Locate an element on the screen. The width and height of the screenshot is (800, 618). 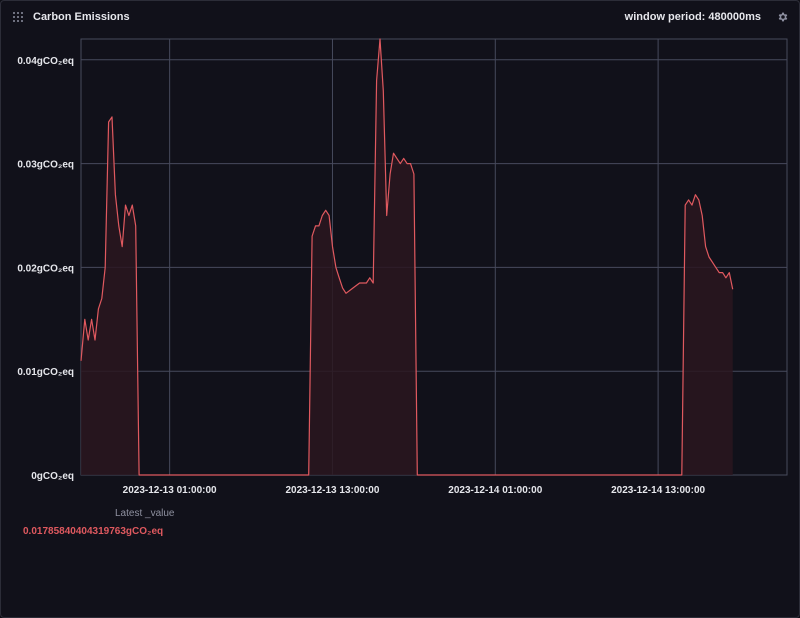
grip-dots-icon is located at coordinates (18, 17).